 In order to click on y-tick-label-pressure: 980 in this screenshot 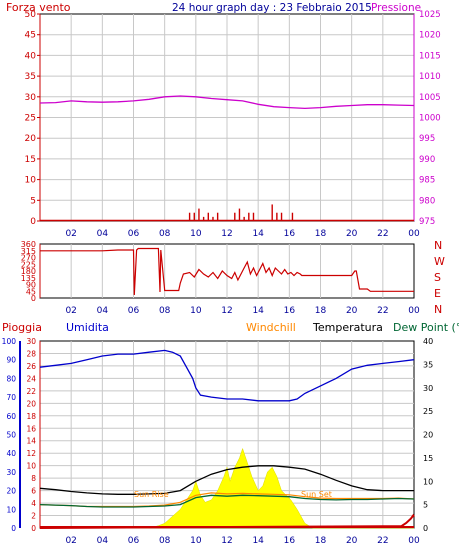, I will do `click(427, 201)`.